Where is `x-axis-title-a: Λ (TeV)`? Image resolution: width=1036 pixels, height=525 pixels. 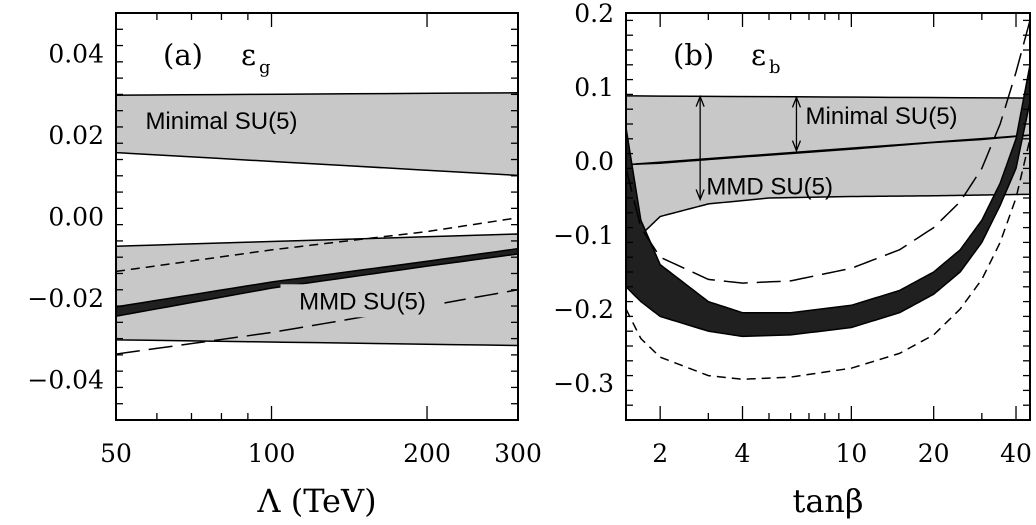 x-axis-title-a: Λ (TeV) is located at coordinates (316, 501).